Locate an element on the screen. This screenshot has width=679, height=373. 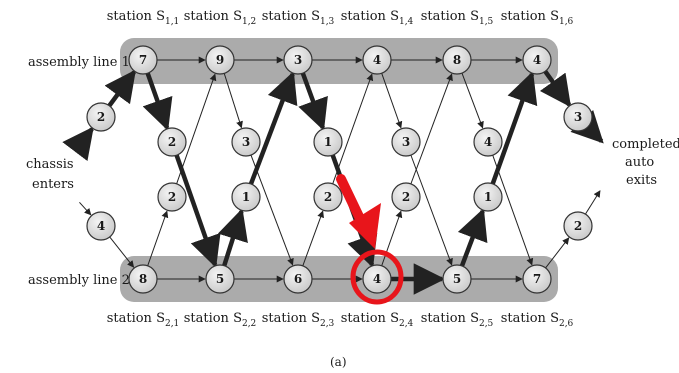
station-1-2-circle is located at coordinates (220, 60).